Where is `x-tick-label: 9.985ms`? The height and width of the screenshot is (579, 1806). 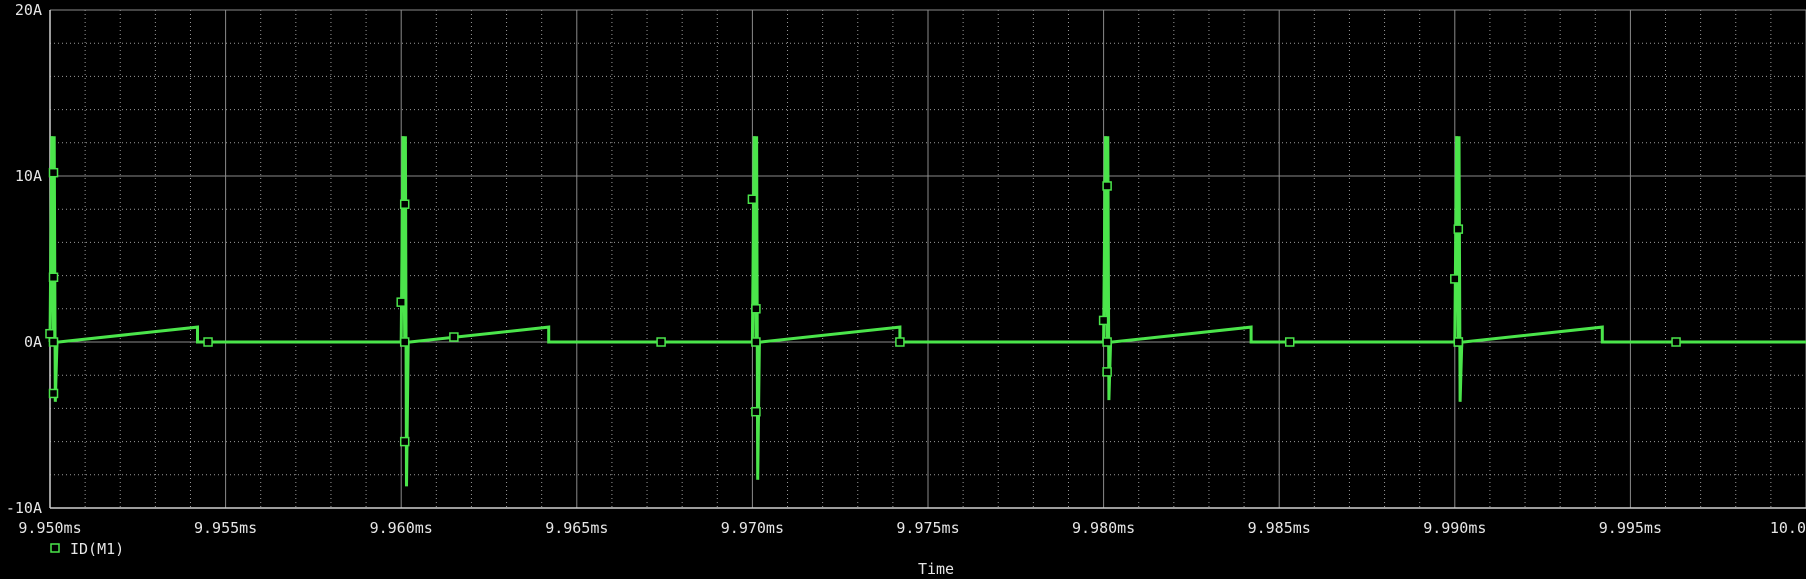
x-tick-label: 9.985ms is located at coordinates (1279, 528).